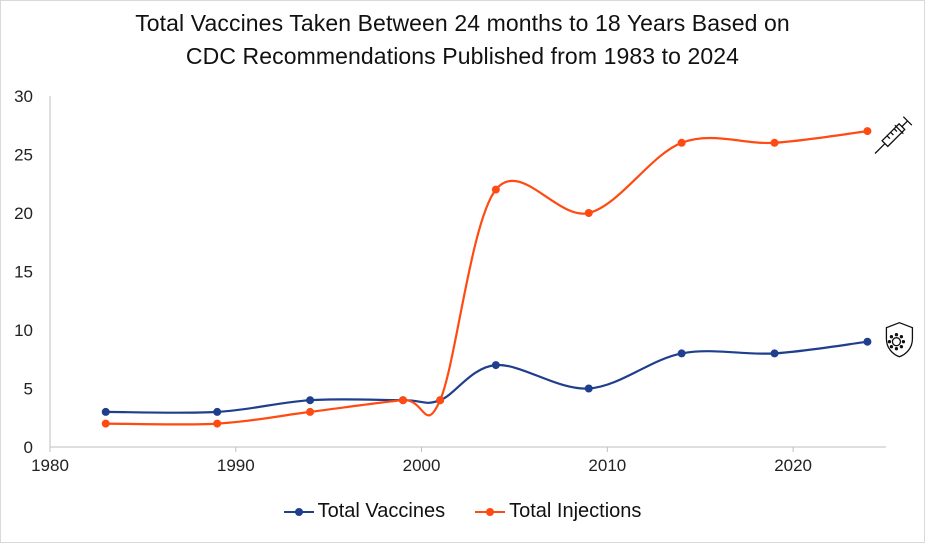  What do you see at coordinates (50, 465) in the screenshot?
I see `x-tick-label: 1980` at bounding box center [50, 465].